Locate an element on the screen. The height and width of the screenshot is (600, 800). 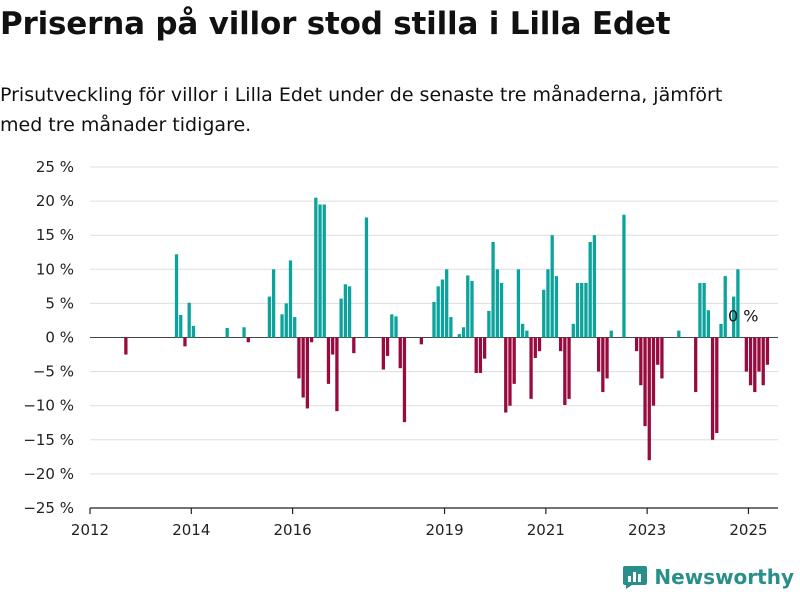
newsworthy-logo-icon is located at coordinates (635, 577).